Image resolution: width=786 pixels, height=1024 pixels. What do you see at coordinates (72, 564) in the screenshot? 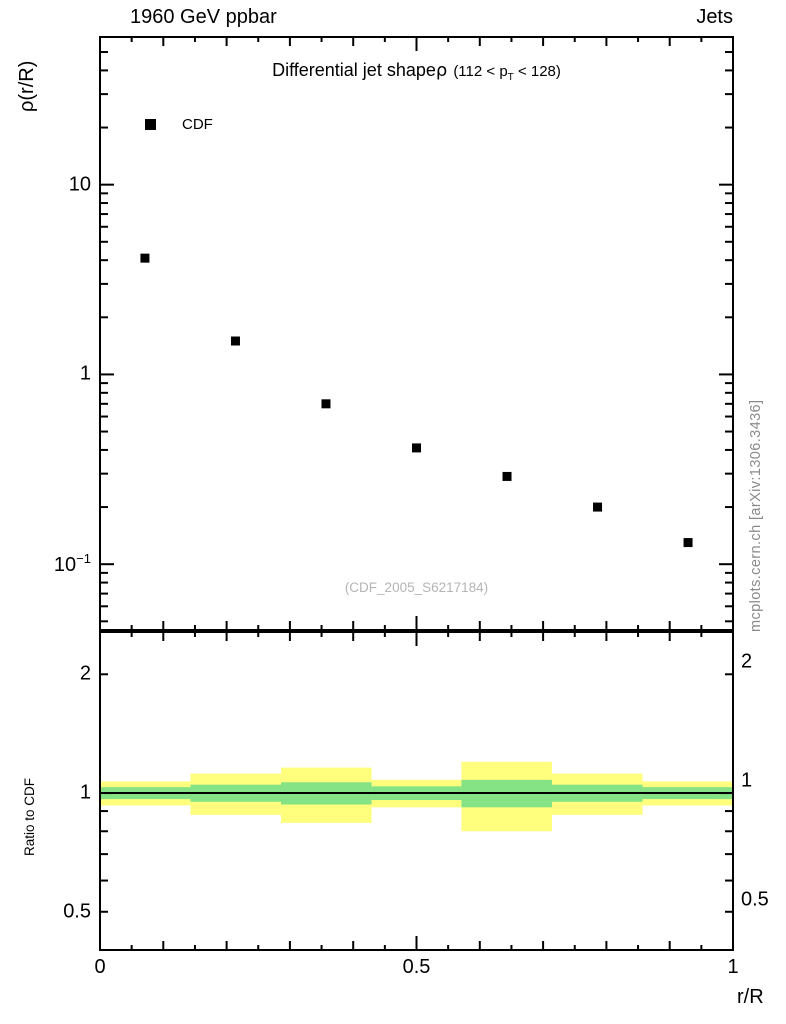
I see `main-y-tick-label: 10−1` at bounding box center [72, 564].